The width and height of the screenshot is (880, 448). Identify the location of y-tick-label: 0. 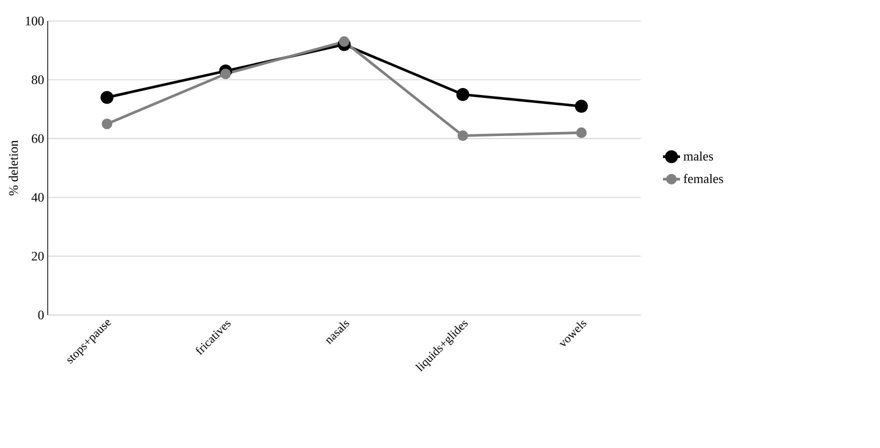
(41, 315).